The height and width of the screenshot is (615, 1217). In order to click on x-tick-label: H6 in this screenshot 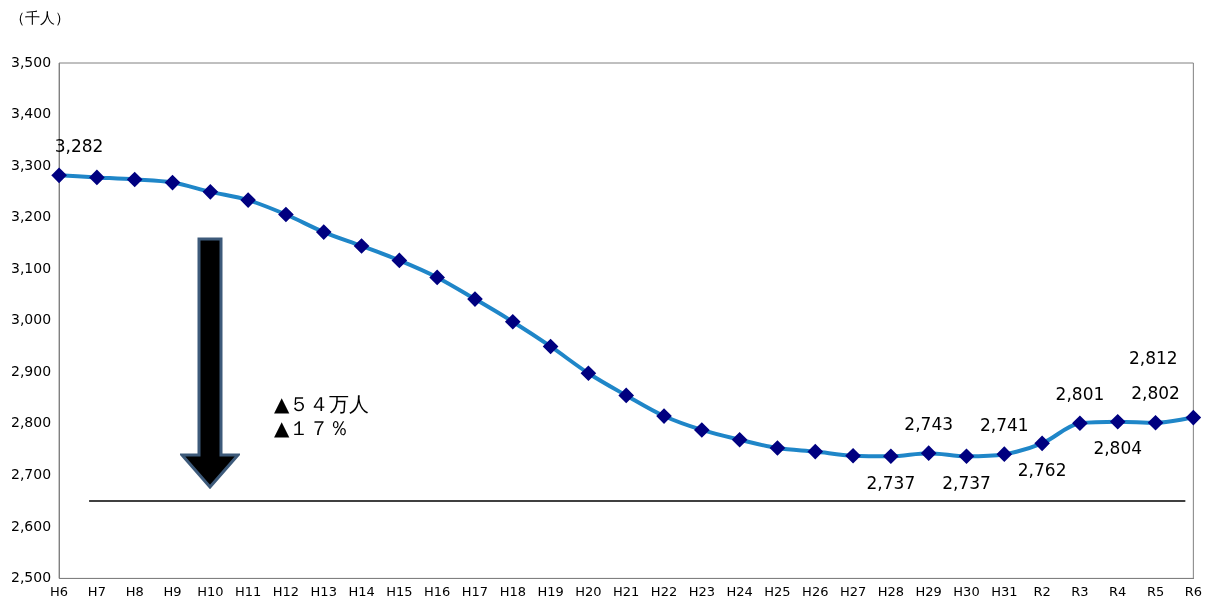, I will do `click(59, 591)`.